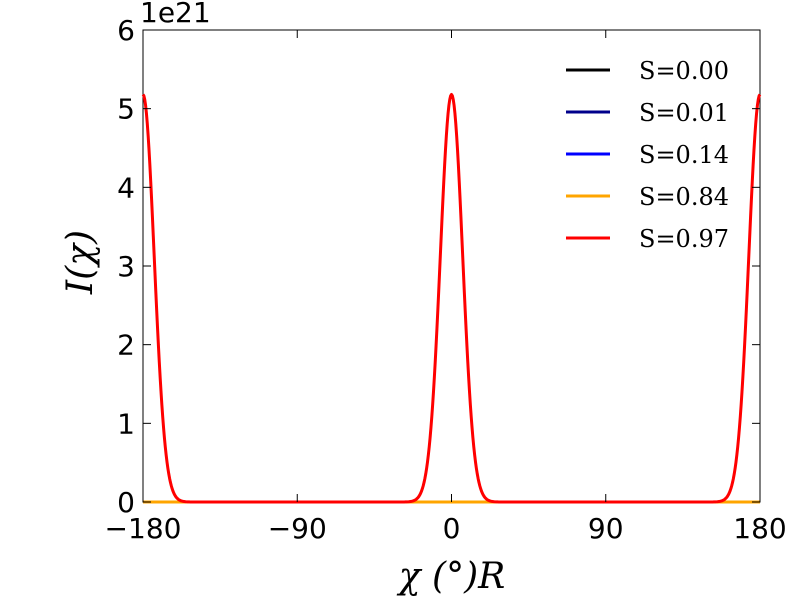 The height and width of the screenshot is (600, 800). What do you see at coordinates (759, 528) in the screenshot?
I see `x-tick-label: 180` at bounding box center [759, 528].